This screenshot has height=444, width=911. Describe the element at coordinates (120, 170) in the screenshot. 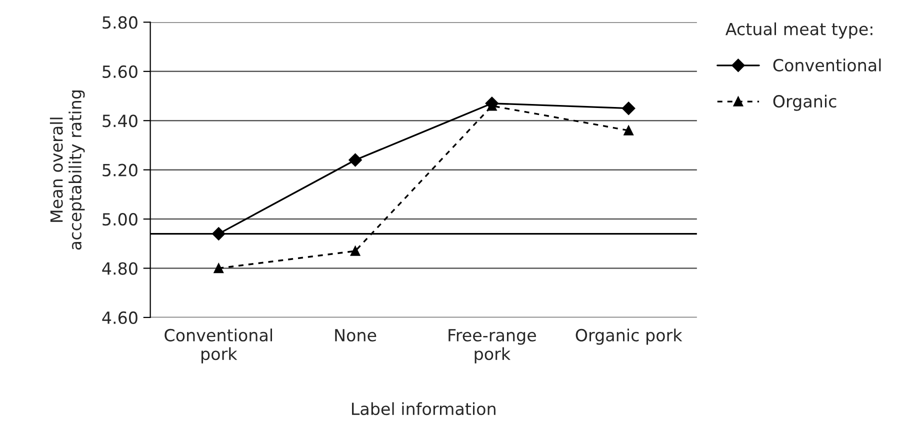

I see `y-tick-label: 5.20` at that location.